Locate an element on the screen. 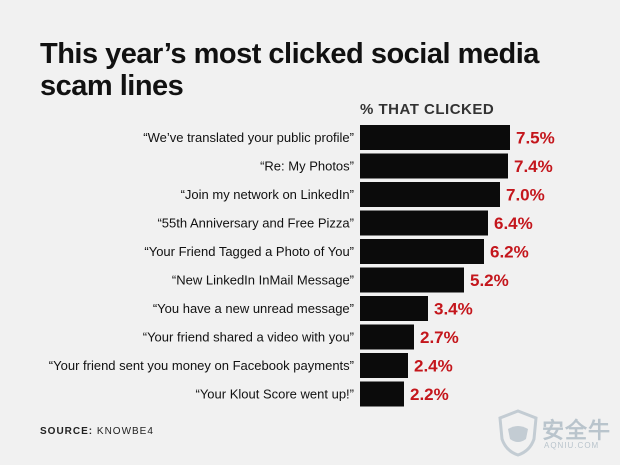 The width and height of the screenshot is (620, 465). value-column-header: % THAT CLICKED is located at coordinates (427, 109).